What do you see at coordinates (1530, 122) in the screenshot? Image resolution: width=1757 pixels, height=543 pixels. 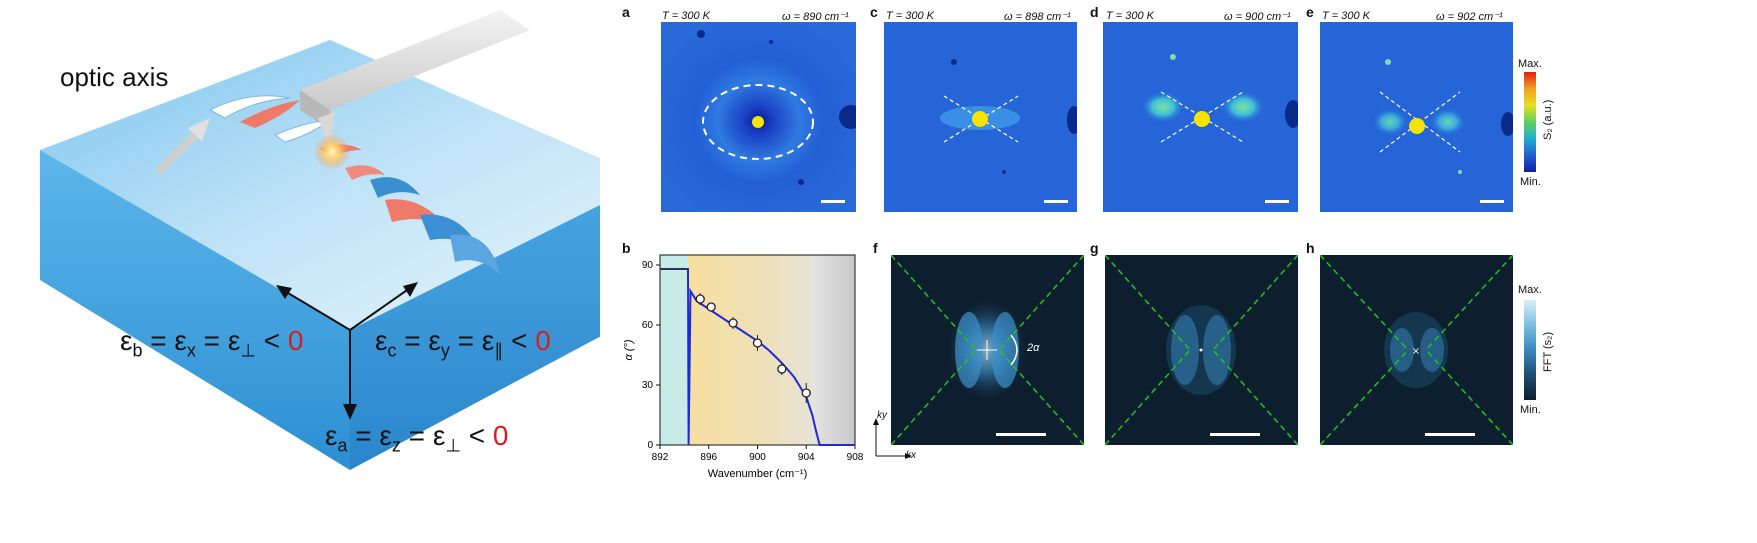 I see `colorbar-top` at bounding box center [1530, 122].